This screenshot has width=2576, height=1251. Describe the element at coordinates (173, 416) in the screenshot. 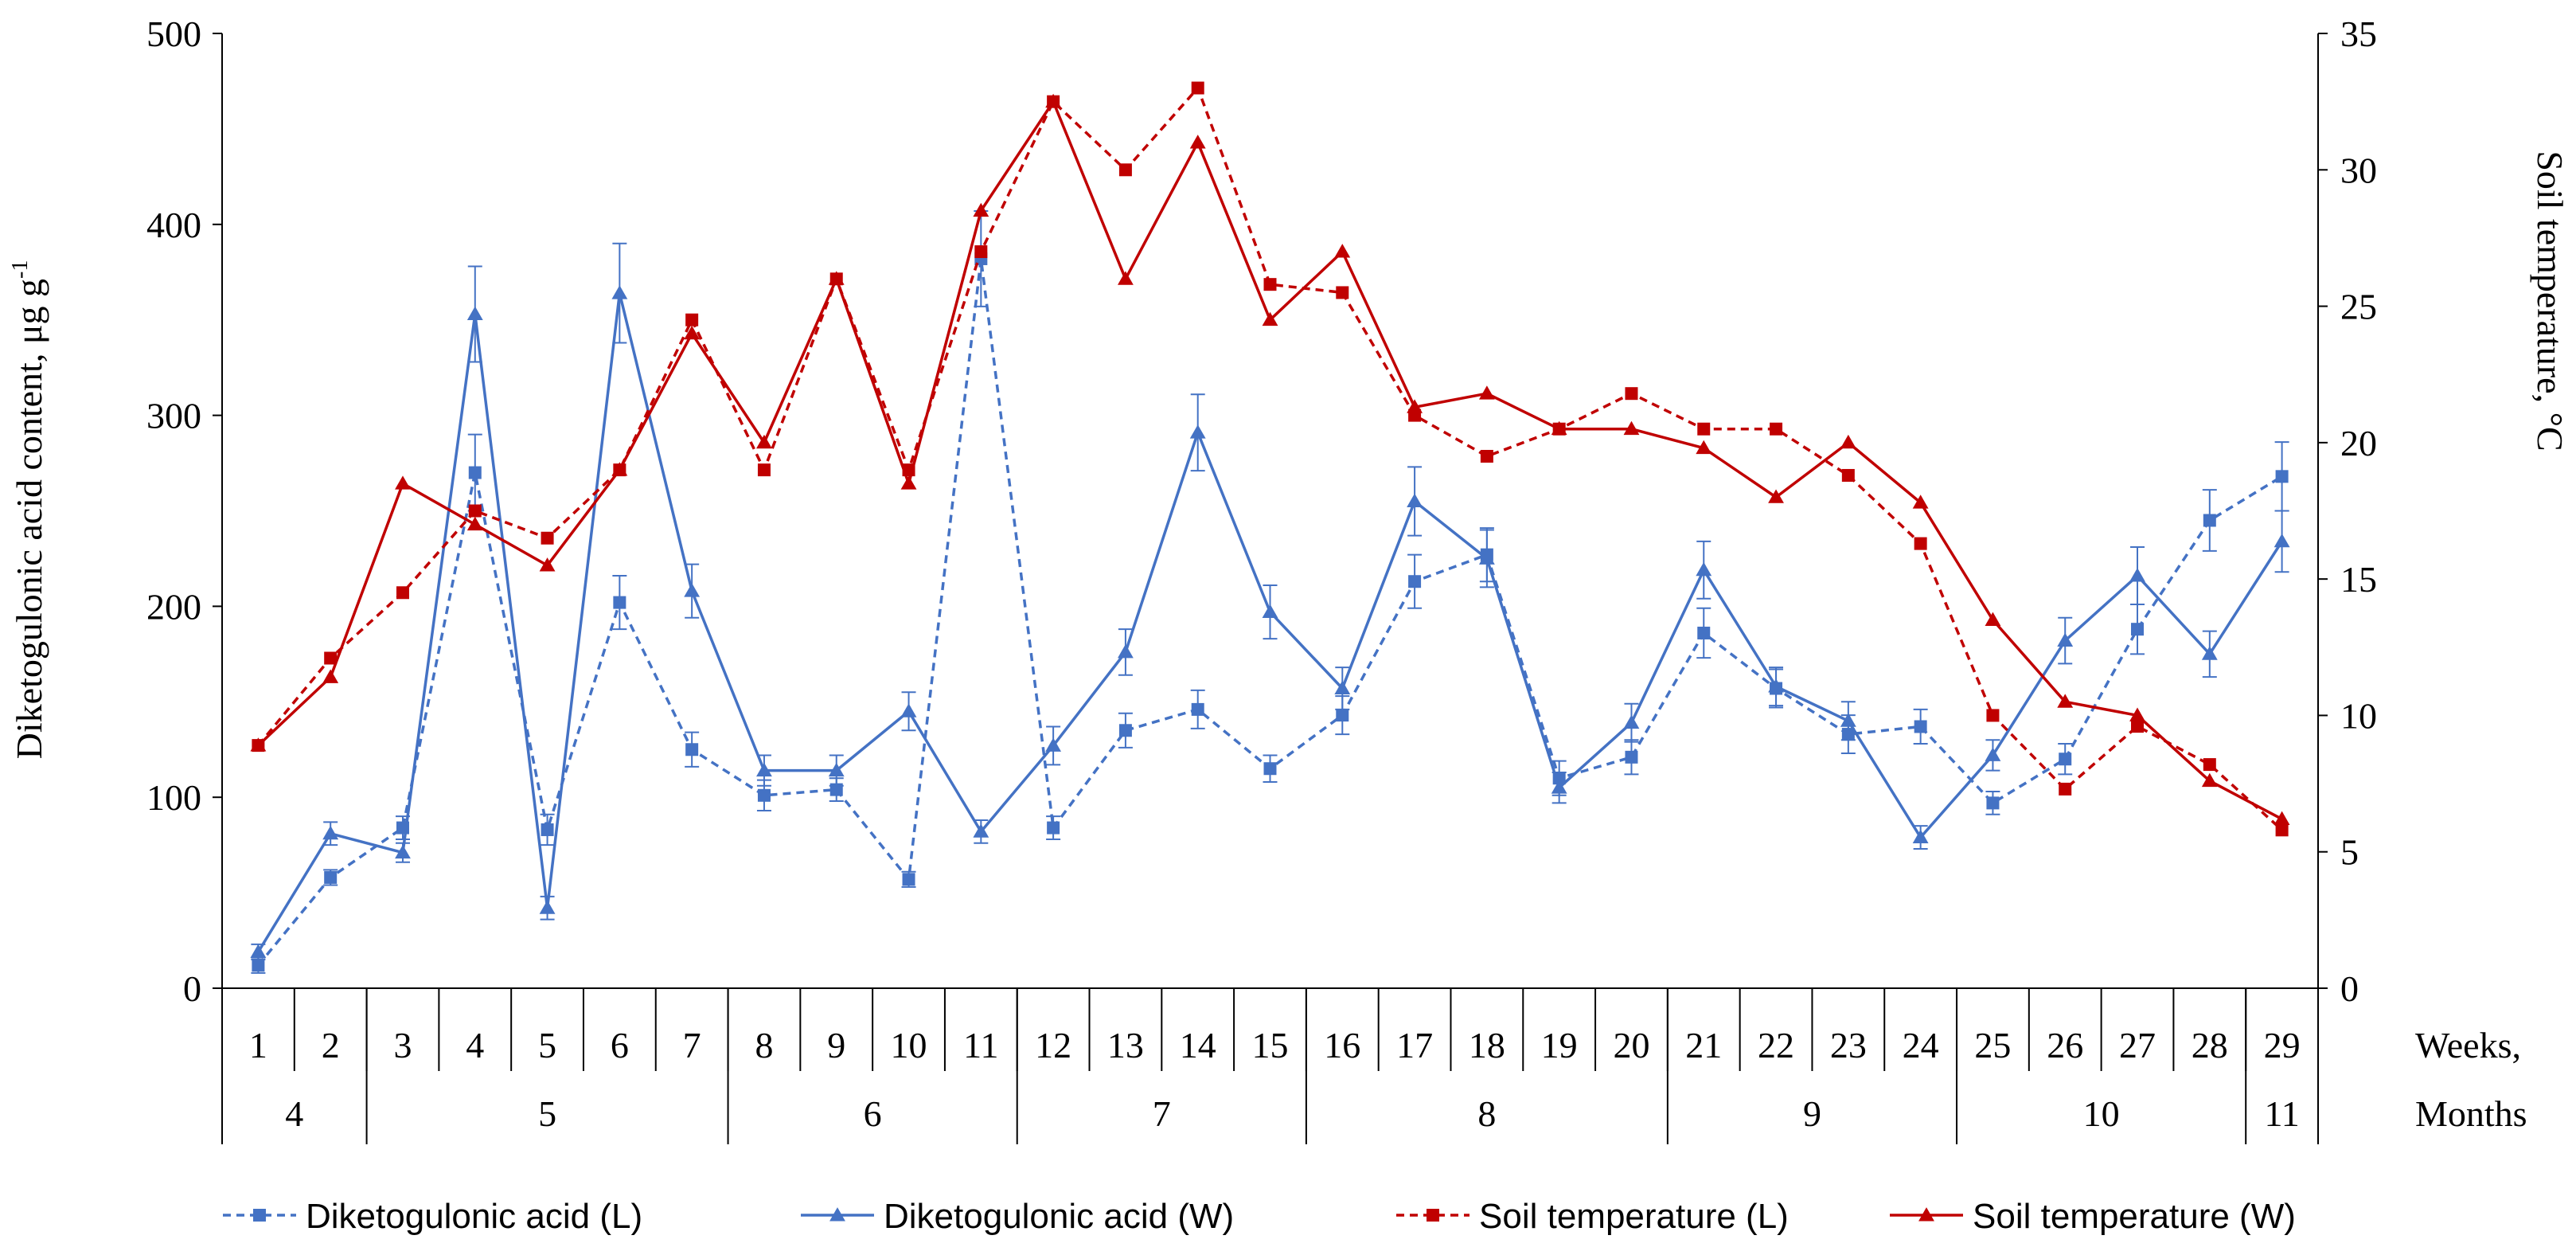

I see `y-left-tick-label: 300` at that location.